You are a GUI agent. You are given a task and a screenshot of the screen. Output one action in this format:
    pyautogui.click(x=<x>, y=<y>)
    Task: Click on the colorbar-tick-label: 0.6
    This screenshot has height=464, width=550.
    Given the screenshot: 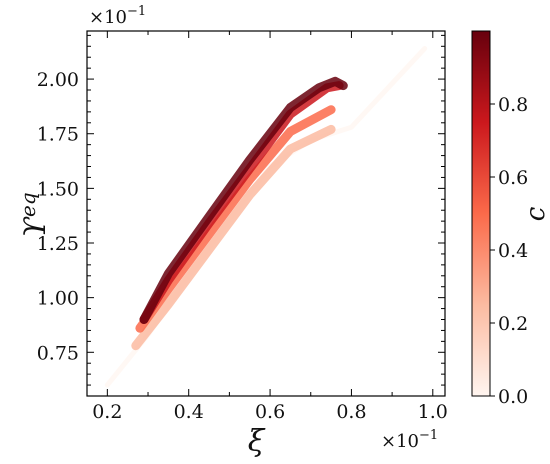 What is the action you would take?
    pyautogui.click(x=513, y=178)
    